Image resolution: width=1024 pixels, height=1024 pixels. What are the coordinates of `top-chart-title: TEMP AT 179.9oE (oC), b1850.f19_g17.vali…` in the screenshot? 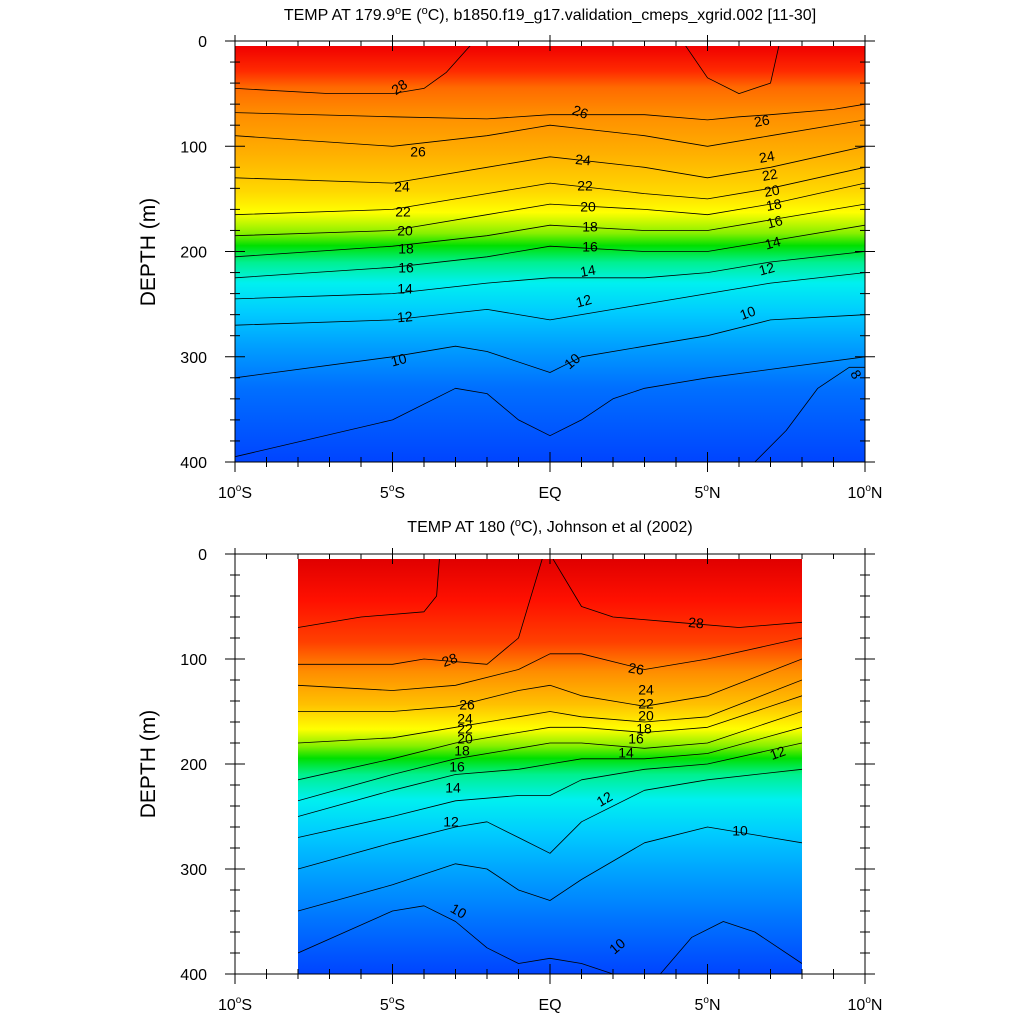 It's located at (550, 14).